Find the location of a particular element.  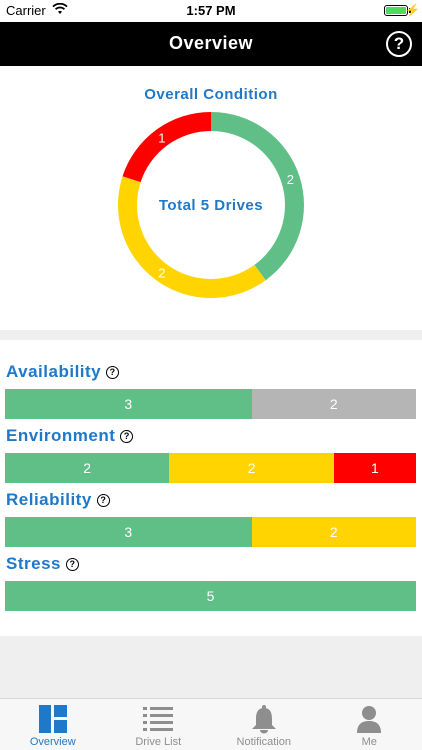

tab-drive-list-label: Drive List is located at coordinates (158, 742).